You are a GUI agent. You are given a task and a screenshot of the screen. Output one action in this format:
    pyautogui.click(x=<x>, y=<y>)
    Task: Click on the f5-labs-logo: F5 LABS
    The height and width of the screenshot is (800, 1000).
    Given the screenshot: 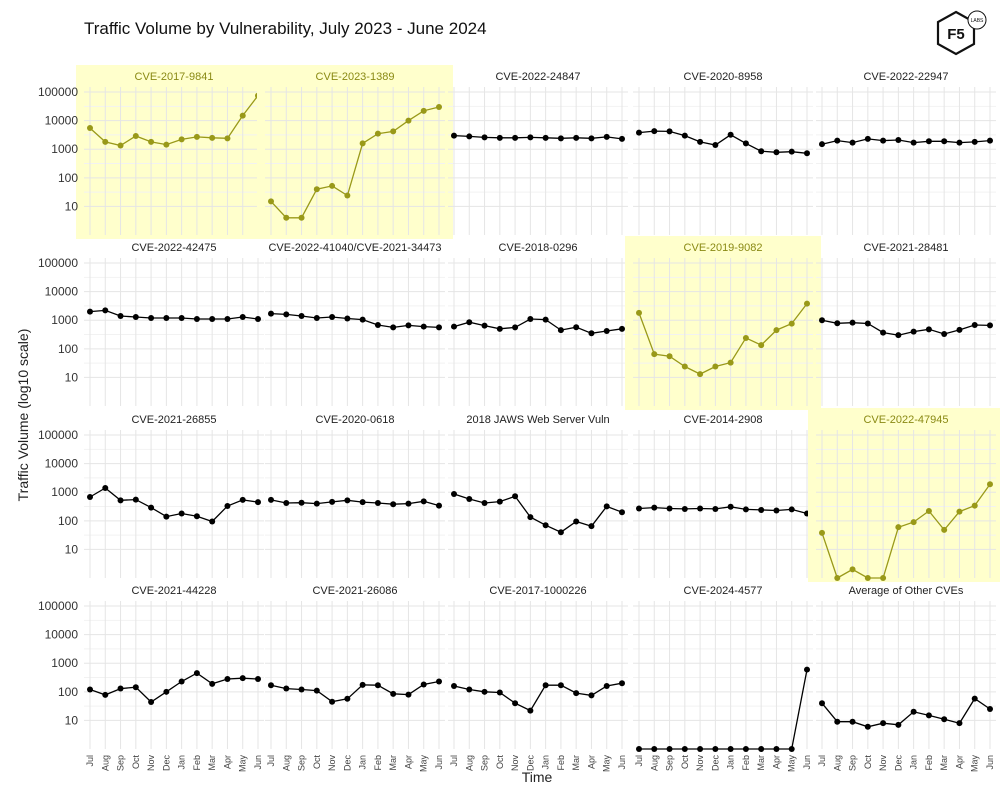 What is the action you would take?
    pyautogui.click(x=961, y=33)
    